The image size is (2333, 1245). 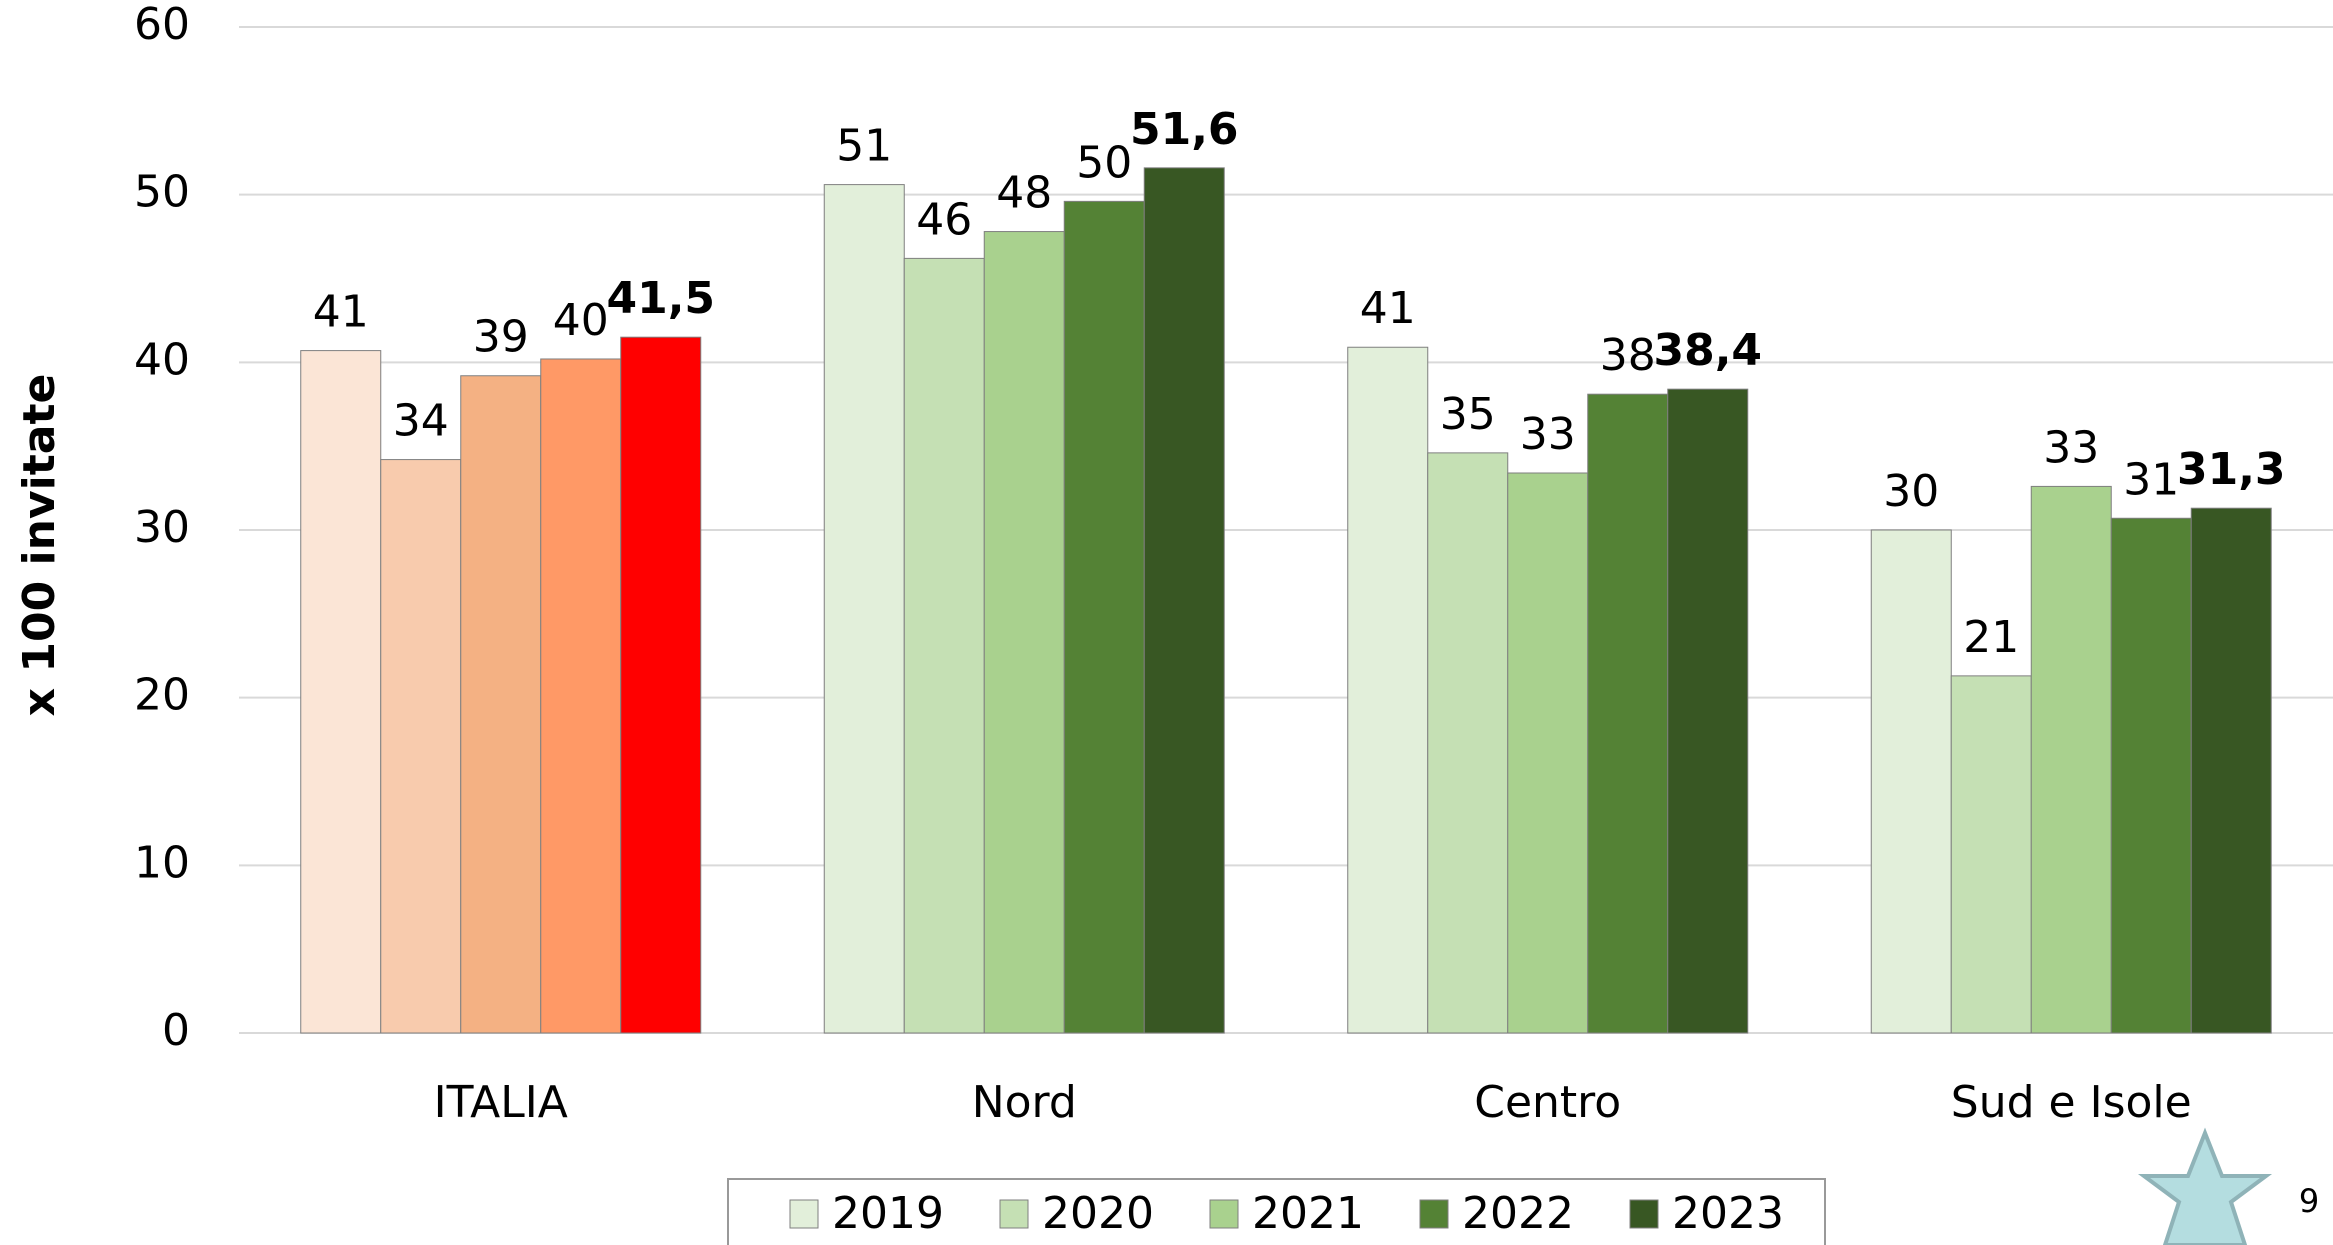 I want to click on value-label: 41,5, so click(x=660, y=298).